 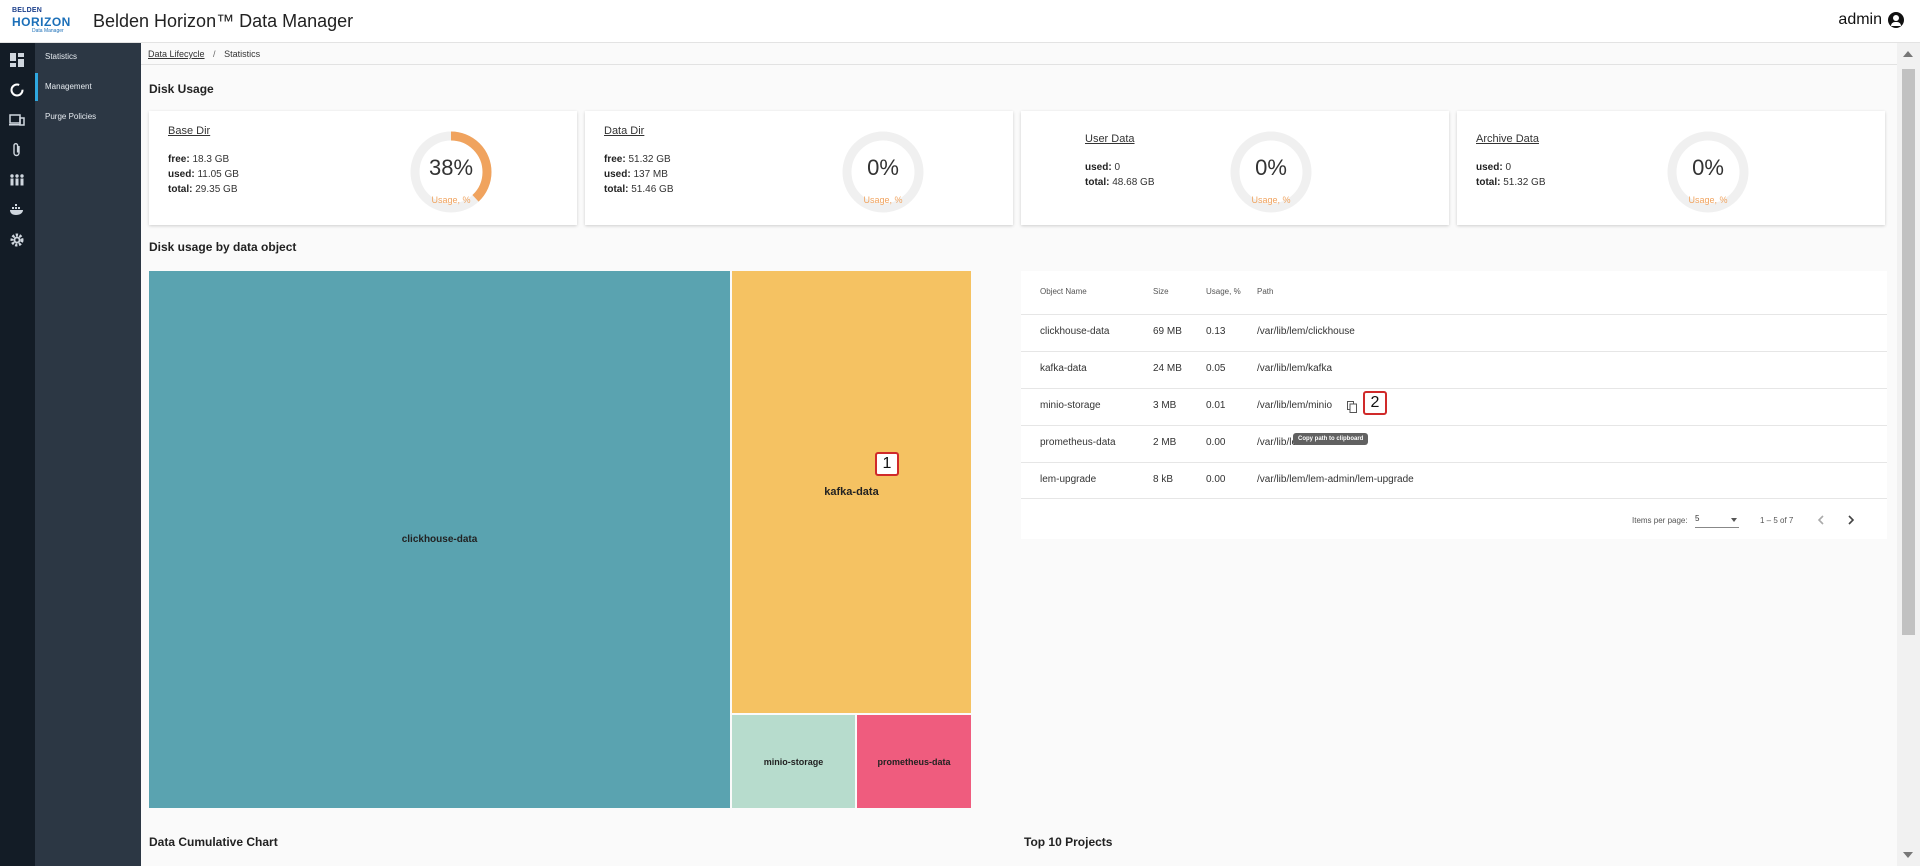 I want to click on stat-free: free: 51.32 GB, so click(x=637, y=159).